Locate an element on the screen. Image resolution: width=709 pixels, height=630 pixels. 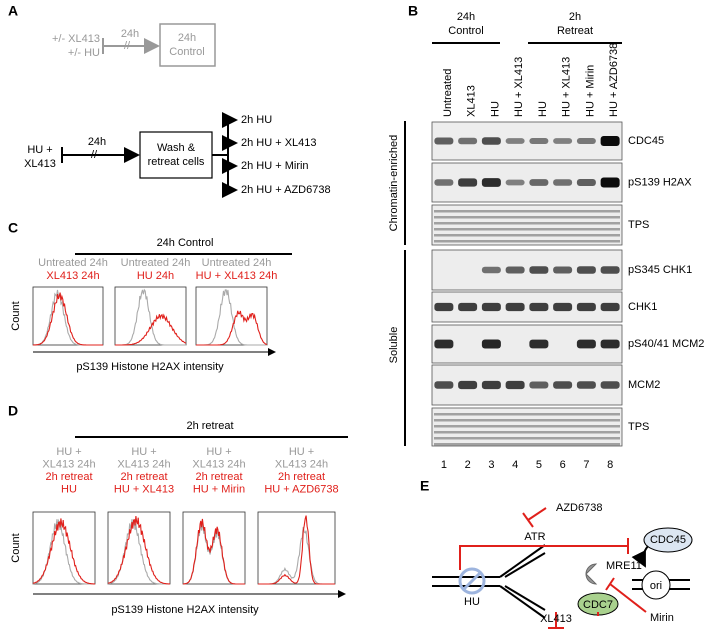
mre11 is located at coordinates (591, 574).